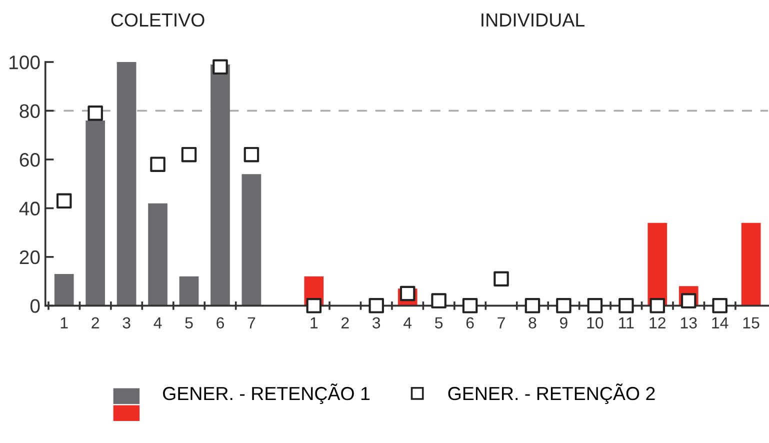 Image resolution: width=769 pixels, height=443 pixels. Describe the element at coordinates (658, 322) in the screenshot. I see `x-tick-label: 12` at that location.